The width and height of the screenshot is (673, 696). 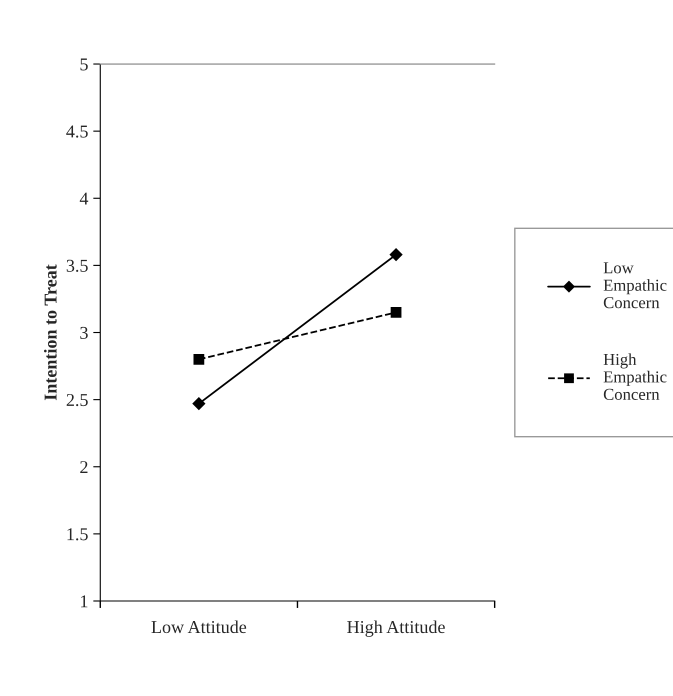 What do you see at coordinates (635, 285) in the screenshot?
I see `legend-label: Low Empathic Concern` at bounding box center [635, 285].